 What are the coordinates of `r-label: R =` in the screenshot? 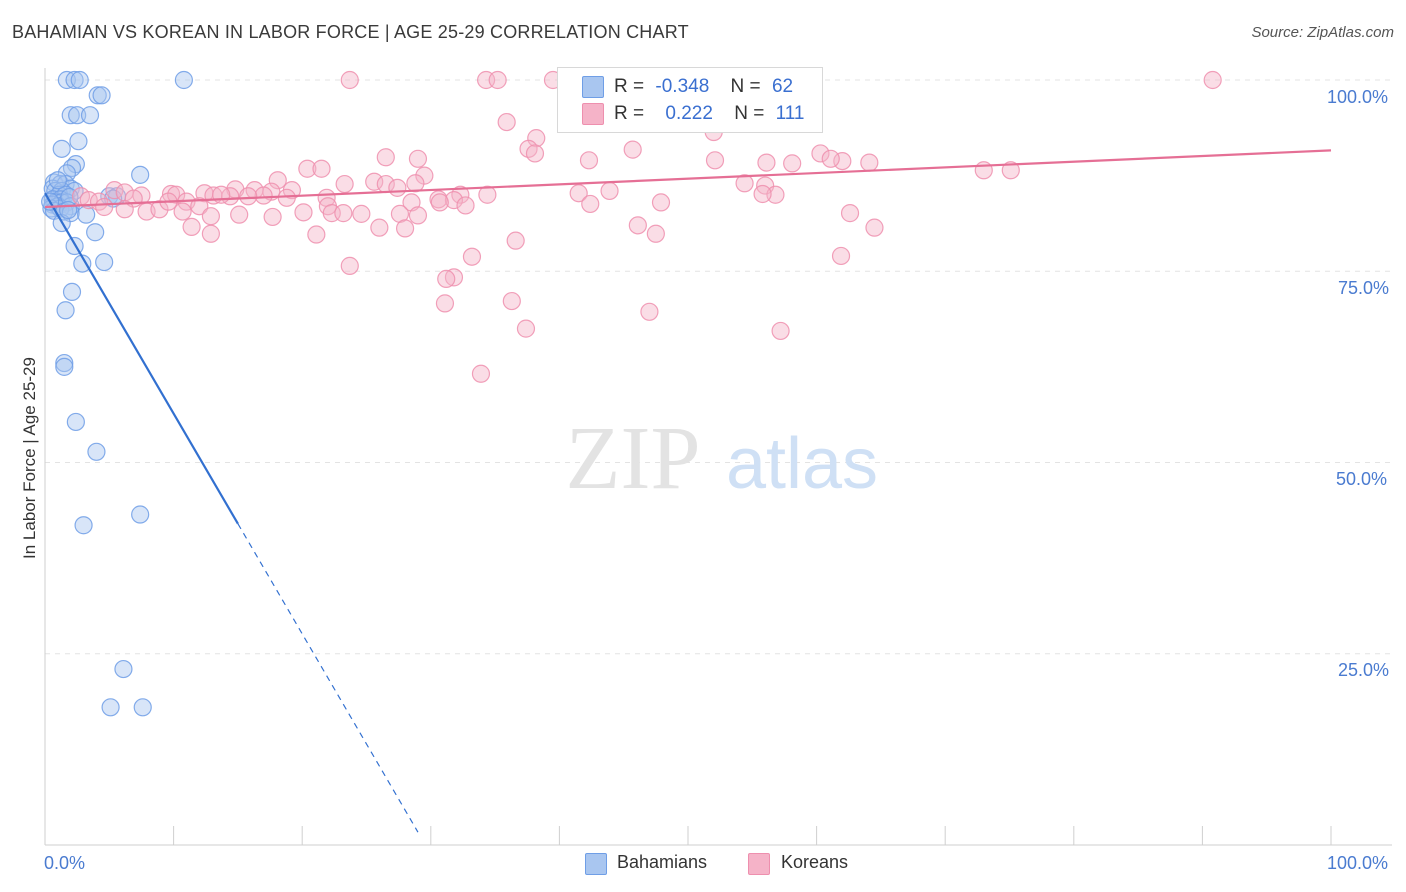 It's located at (629, 86).